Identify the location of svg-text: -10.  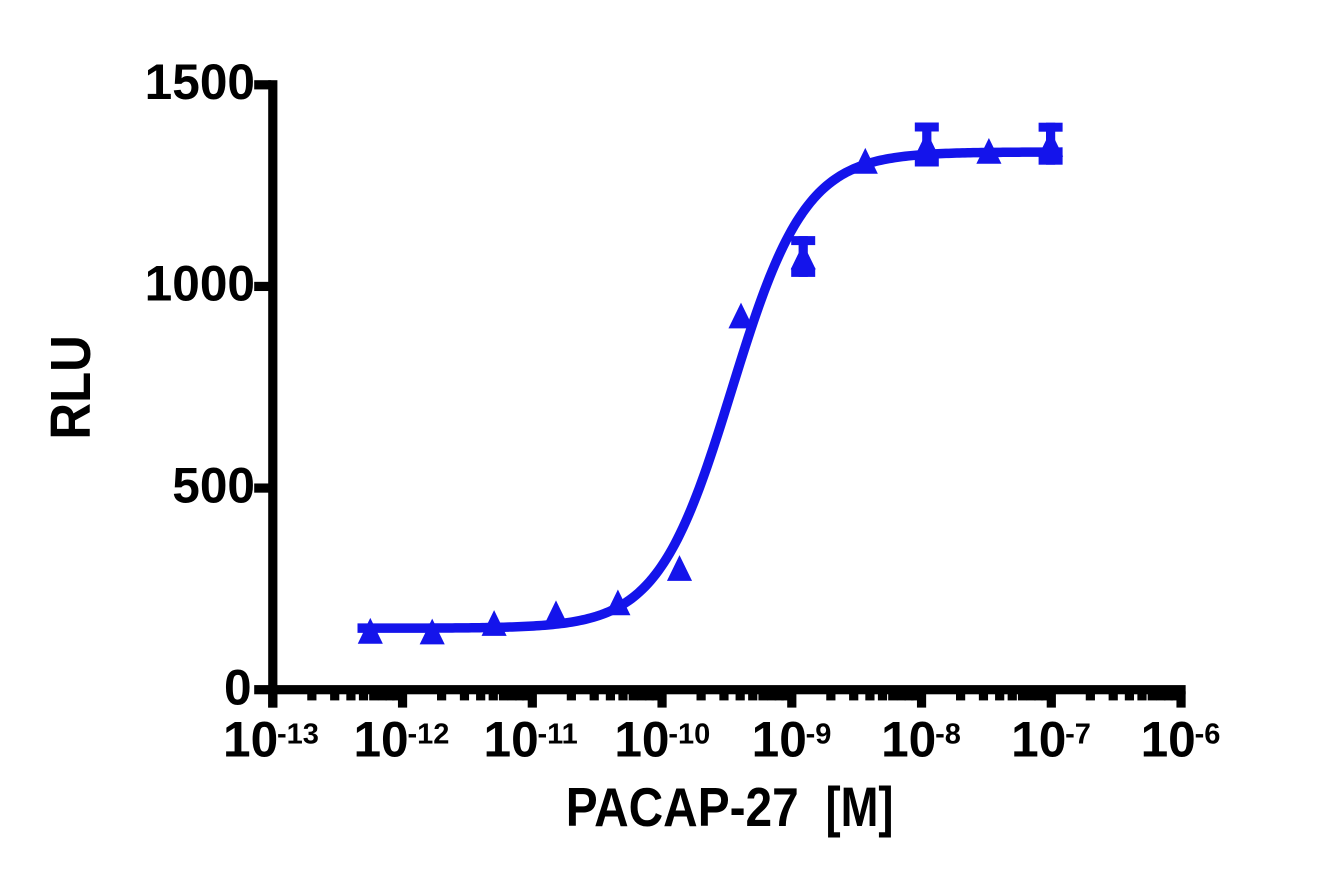
(689, 735).